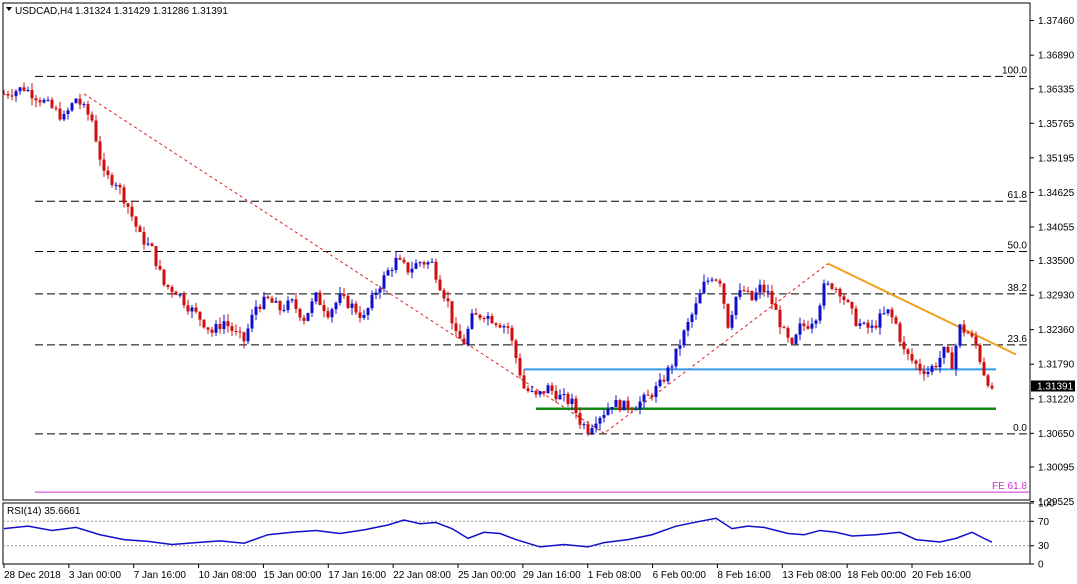 This screenshot has height=584, width=1077. What do you see at coordinates (1044, 546) in the screenshot?
I see `rsi-tick-label: 30` at bounding box center [1044, 546].